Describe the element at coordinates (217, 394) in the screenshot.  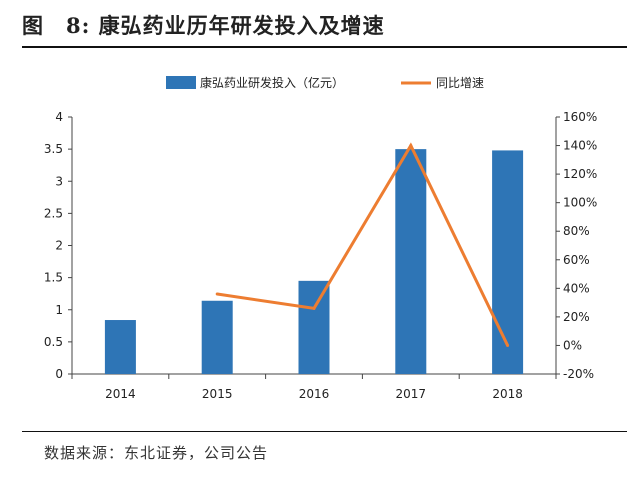
I see `x-tick-label: 2015` at that location.